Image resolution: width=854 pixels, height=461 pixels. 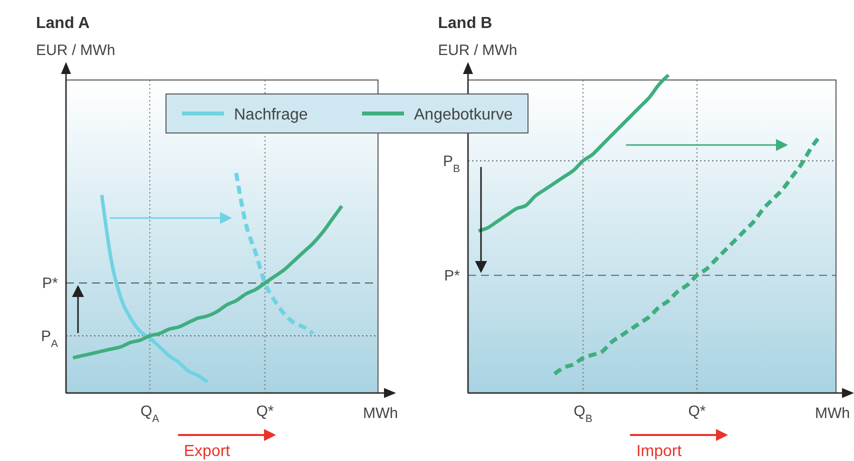 I want to click on ref-line-label: P$_{A}$, so click(x=49, y=339).